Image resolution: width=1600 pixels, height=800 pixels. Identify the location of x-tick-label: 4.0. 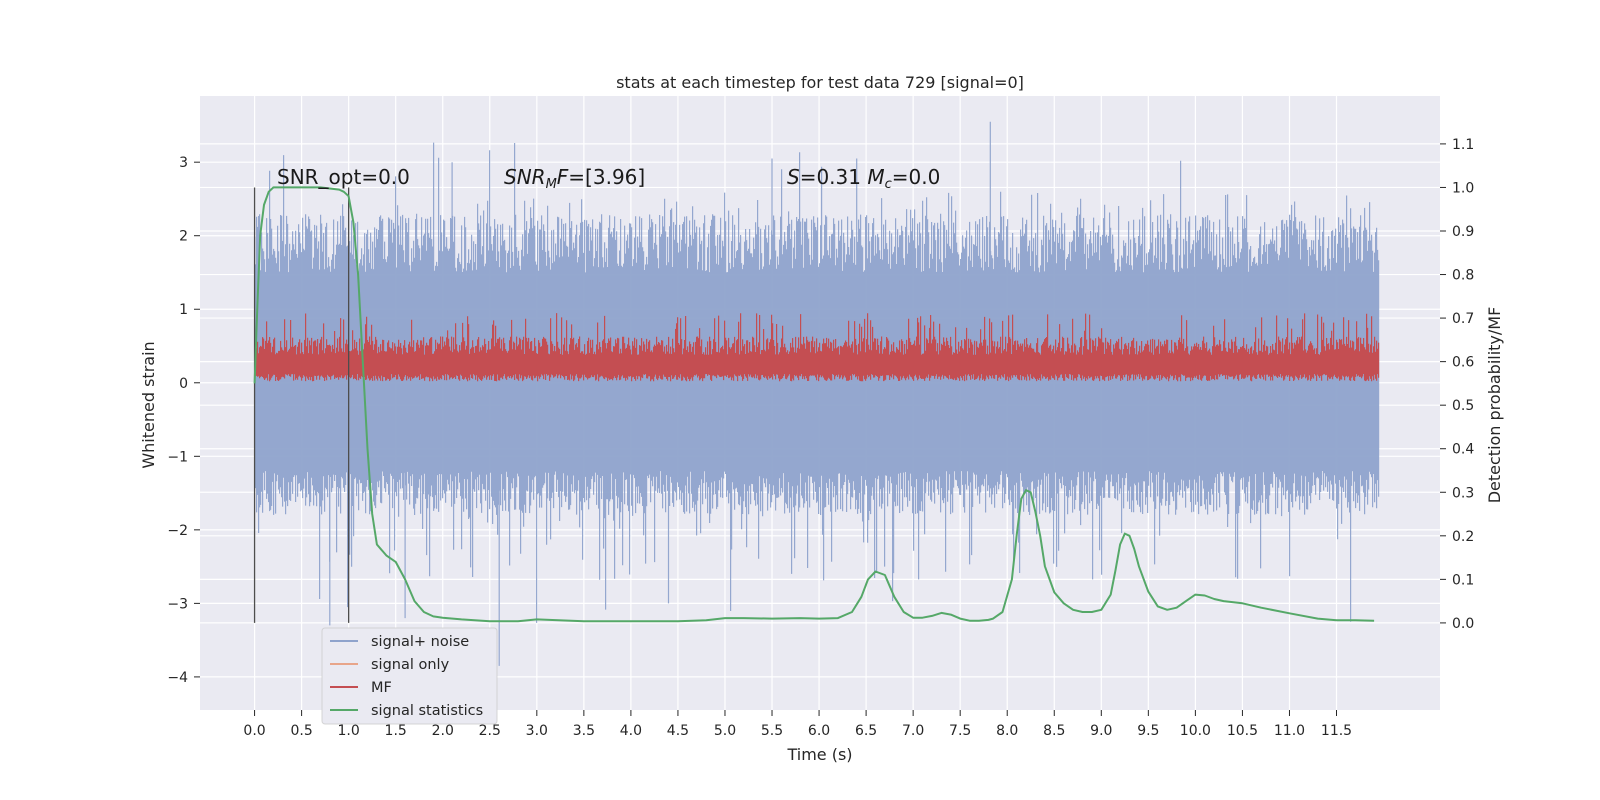
(631, 731).